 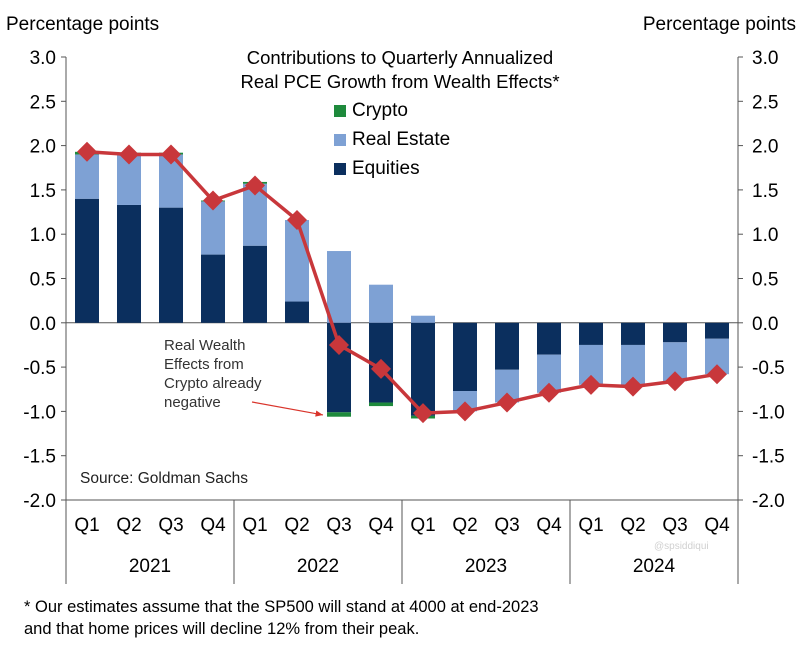 I want to click on y-tick-label-left: -0.5, so click(x=39, y=368).